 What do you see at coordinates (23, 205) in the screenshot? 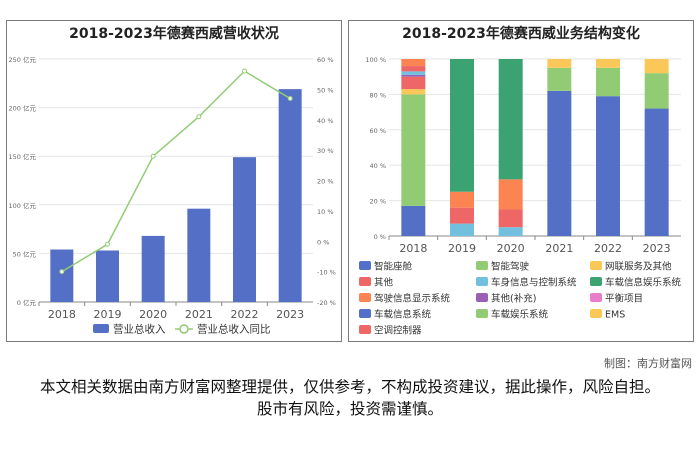
I see `left-axis-tick-label: 100 亿元` at bounding box center [23, 205].